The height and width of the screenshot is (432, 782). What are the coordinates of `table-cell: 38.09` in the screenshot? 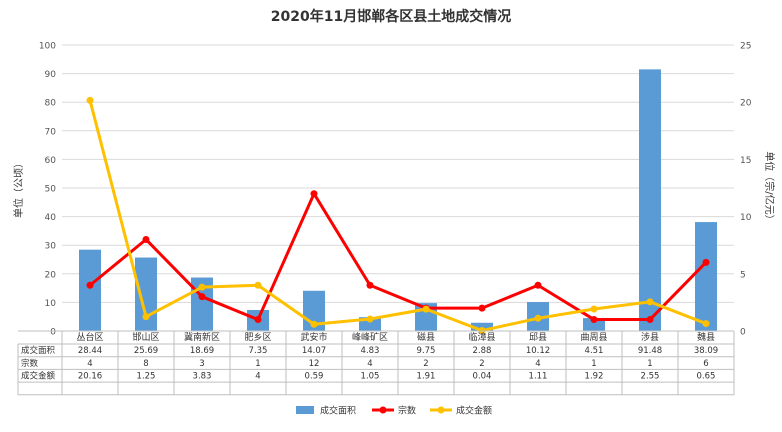 It's located at (706, 351).